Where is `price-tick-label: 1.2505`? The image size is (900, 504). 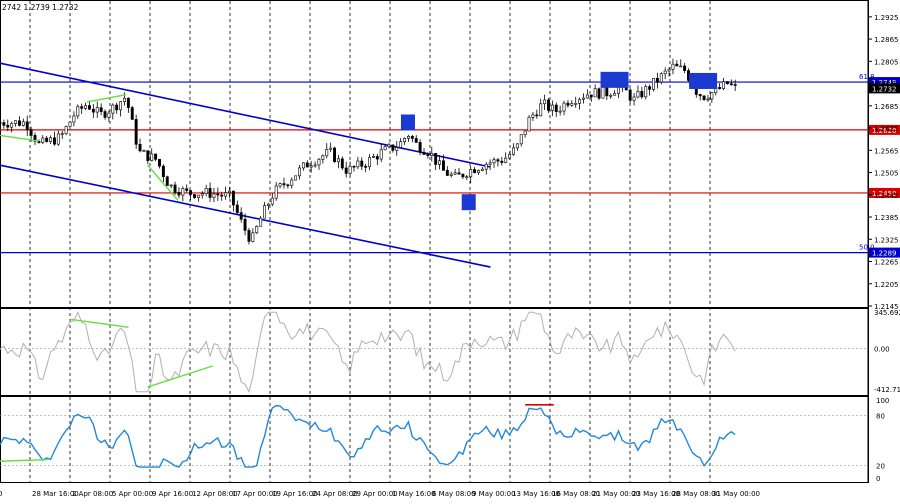 price-tick-label: 1.2505 is located at coordinates (886, 174).